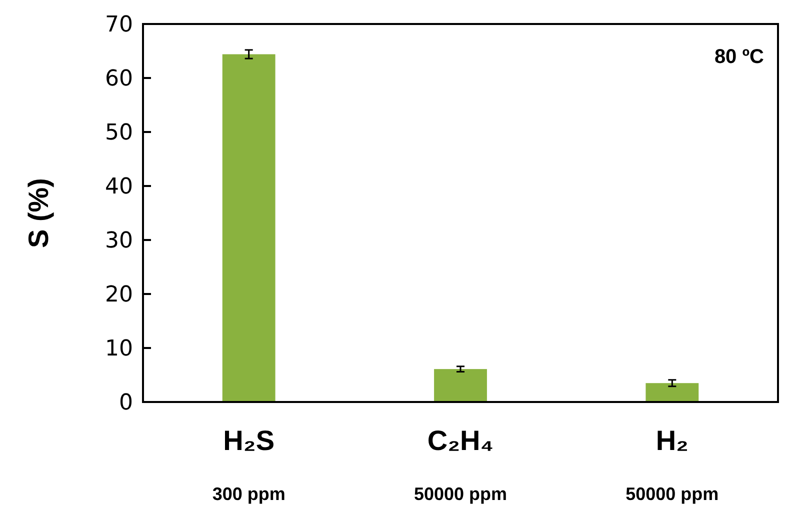 The width and height of the screenshot is (786, 515). I want to click on x-tick-label: H₂, so click(672, 440).